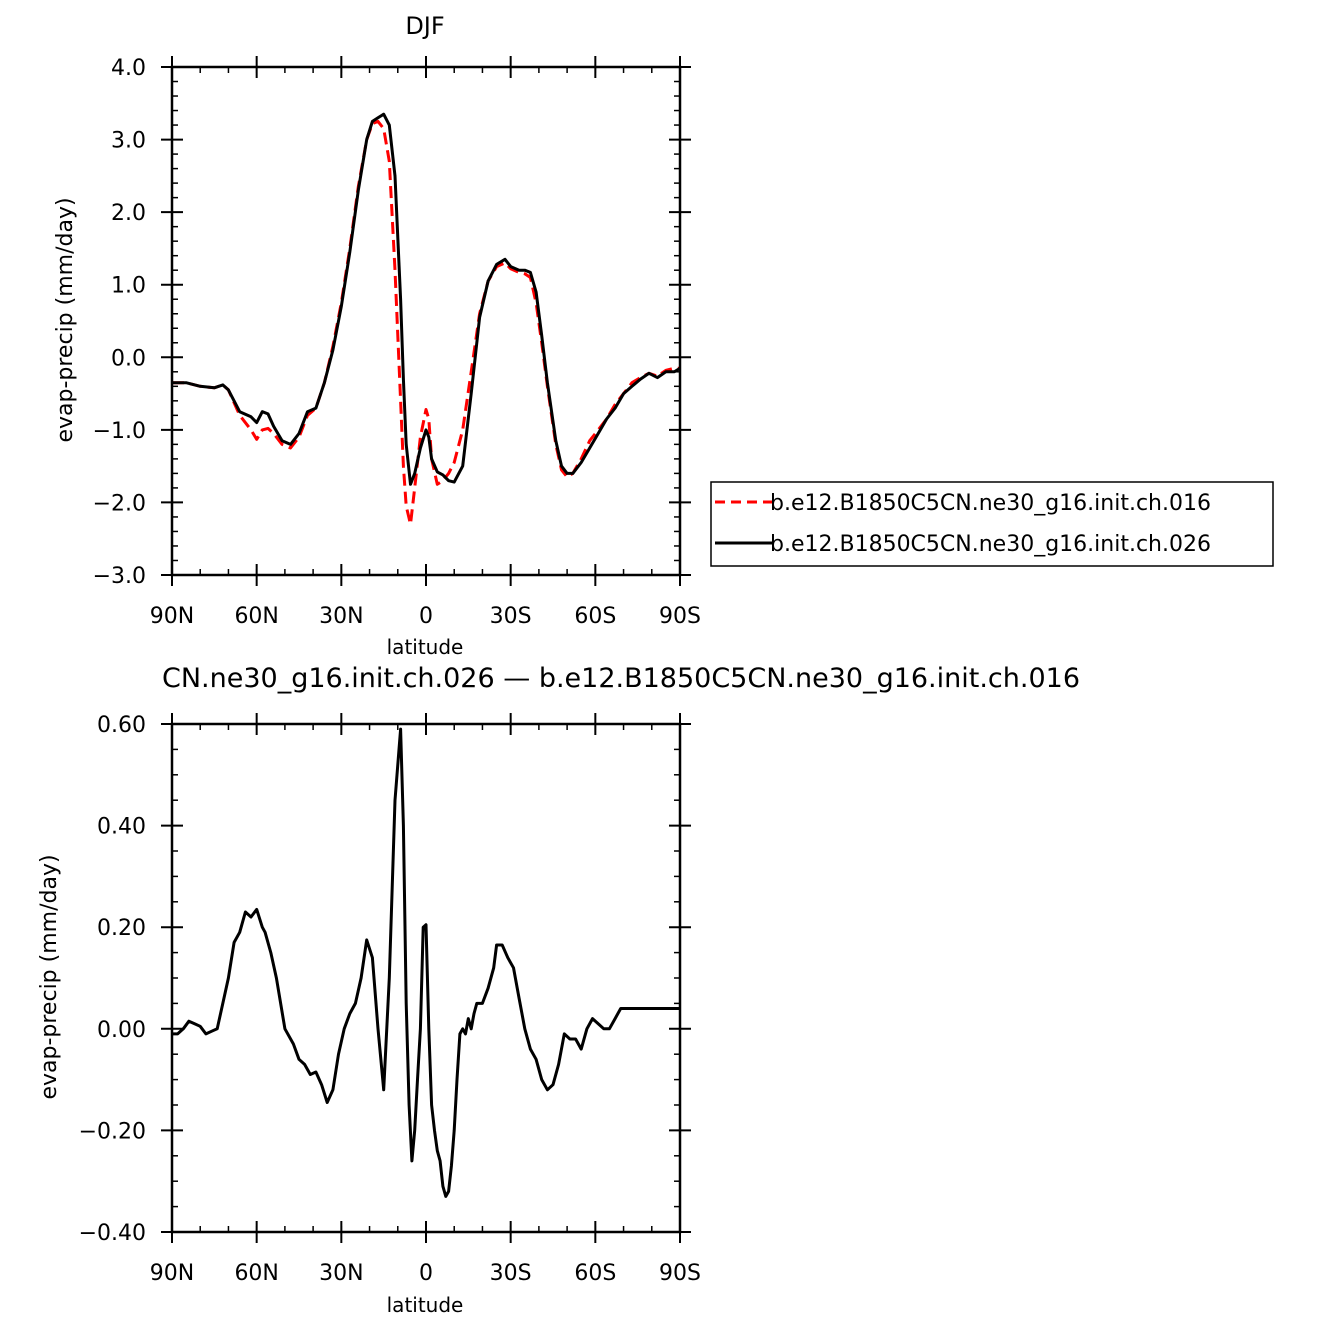  Describe the element at coordinates (128, 286) in the screenshot. I see `y-tick-label: 1.0` at that location.